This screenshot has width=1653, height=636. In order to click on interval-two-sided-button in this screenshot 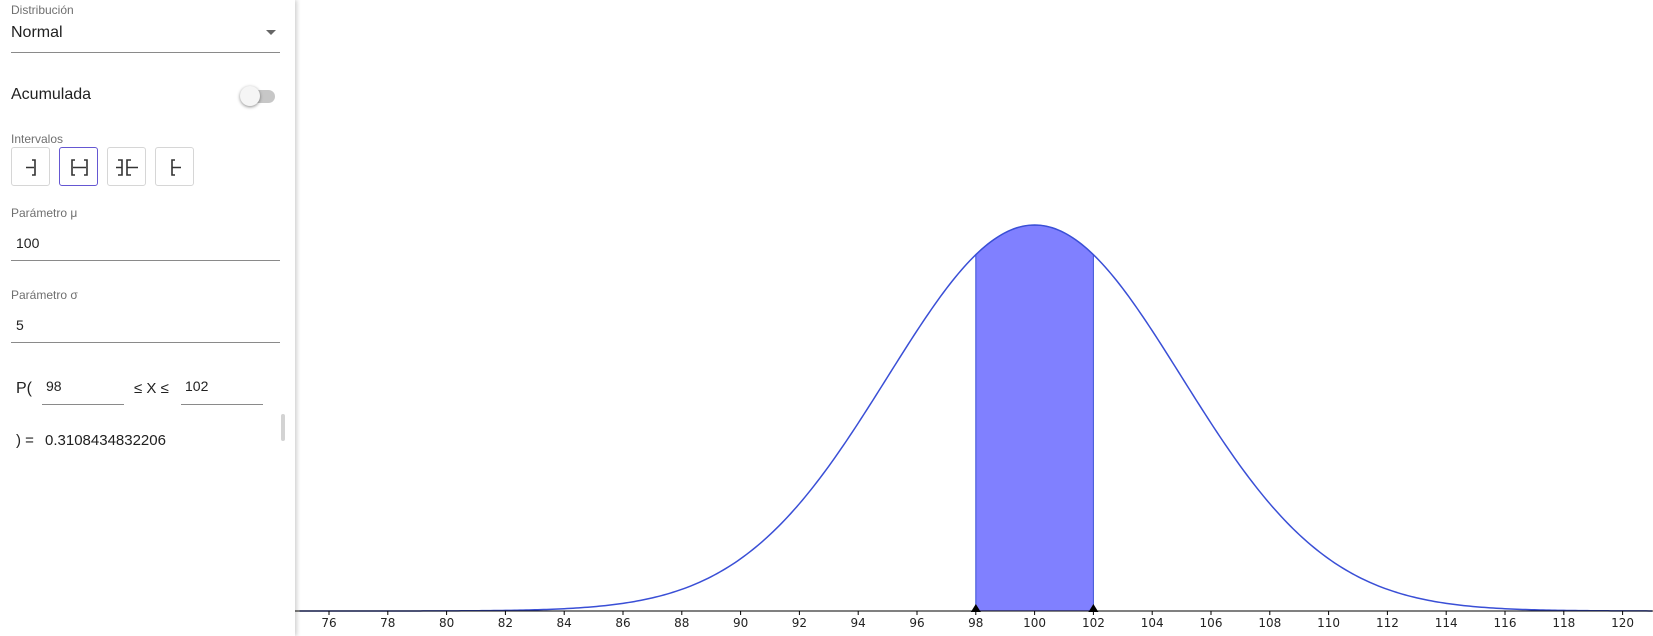, I will do `click(78, 166)`.